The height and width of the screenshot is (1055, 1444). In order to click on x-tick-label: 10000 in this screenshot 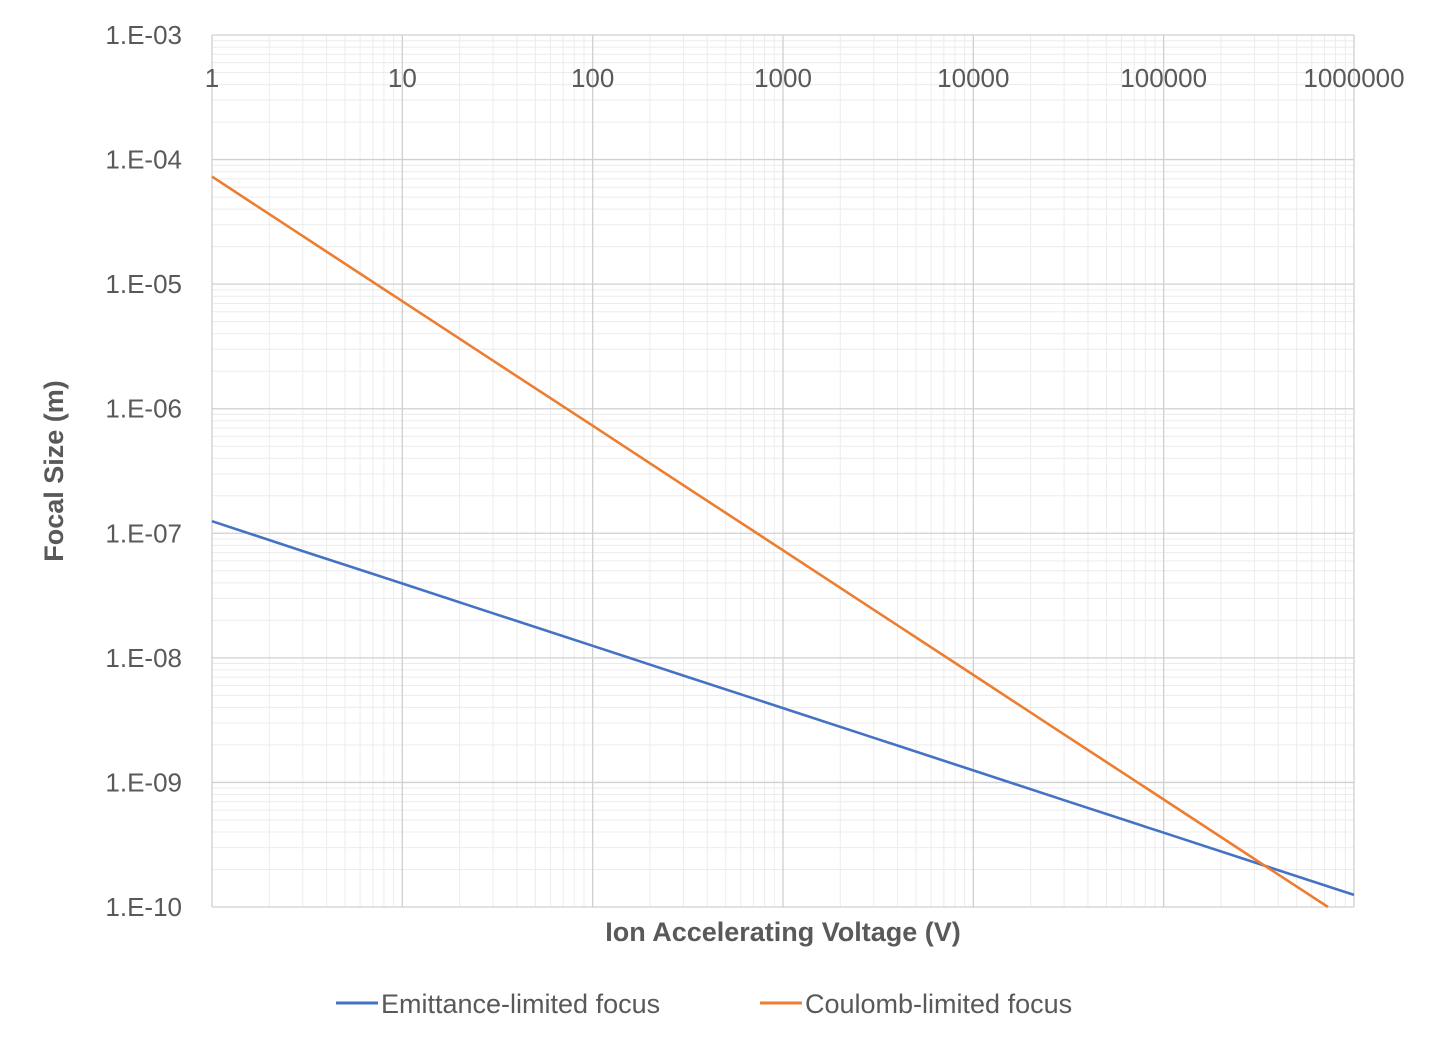, I will do `click(973, 78)`.